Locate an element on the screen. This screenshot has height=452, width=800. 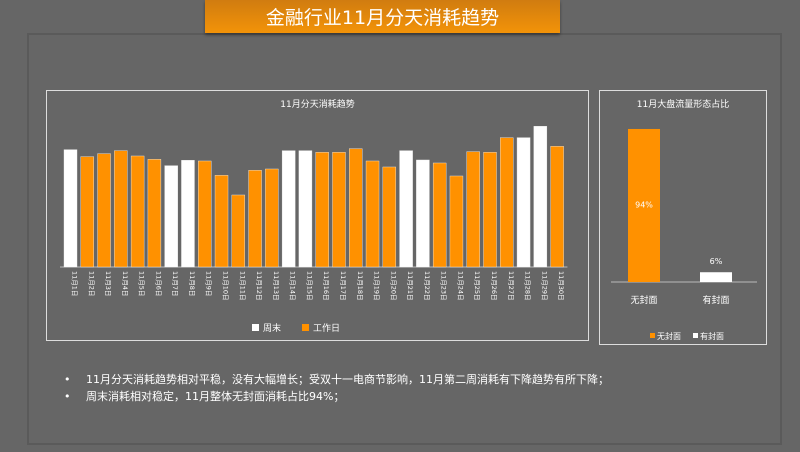
bar-11月24日 is located at coordinates (456, 221).